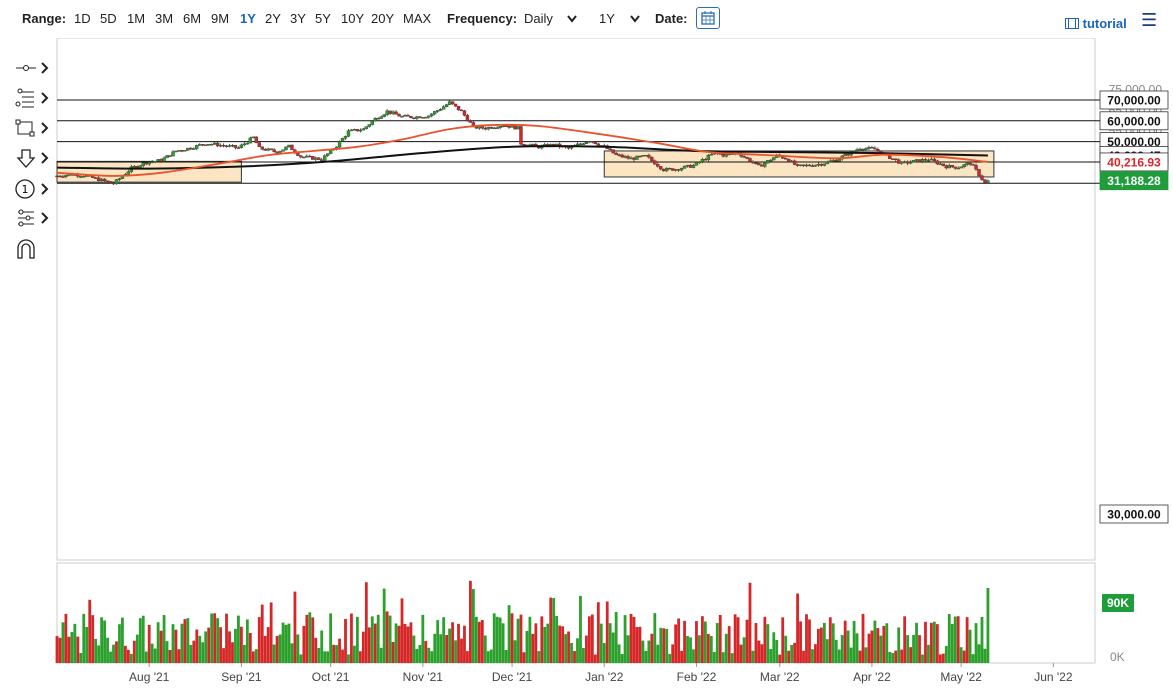 The image size is (1173, 695). Describe the element at coordinates (220, 18) in the screenshot. I see `range-button-9m: 9M` at that location.